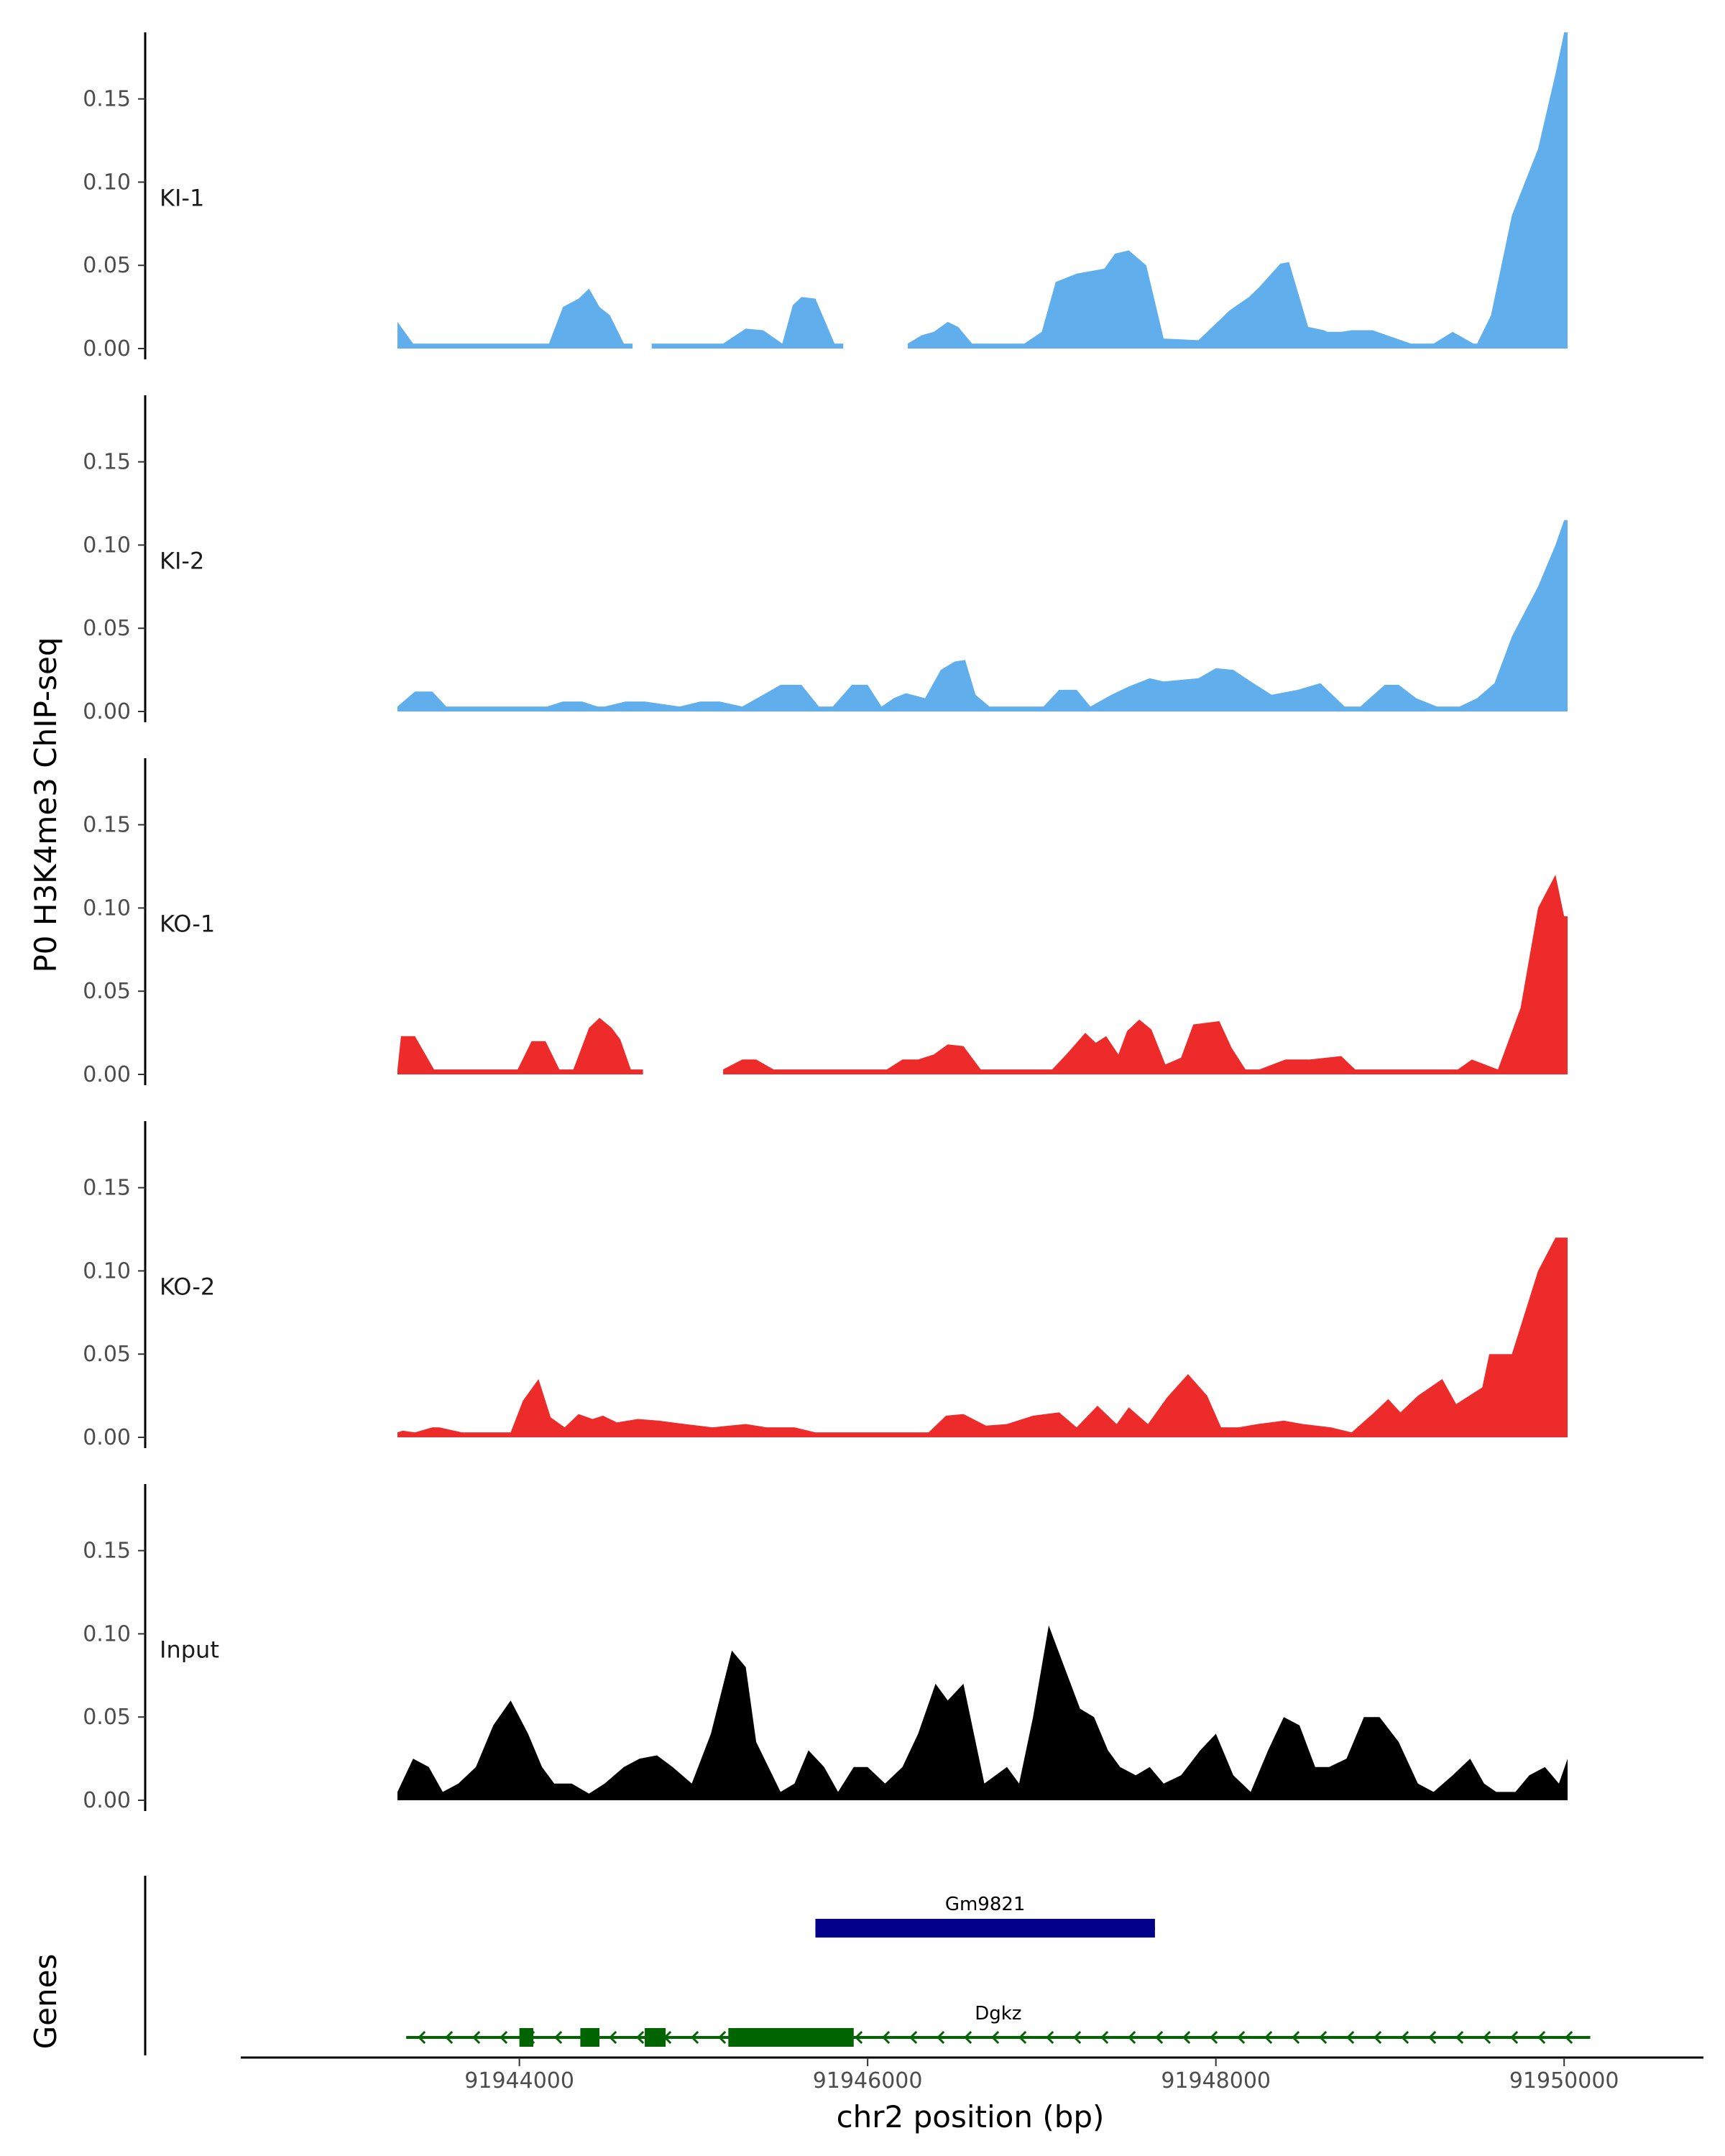 The width and height of the screenshot is (1725, 2156). What do you see at coordinates (998, 2025) in the screenshot?
I see `gene-dgkz: Dgkz` at bounding box center [998, 2025].